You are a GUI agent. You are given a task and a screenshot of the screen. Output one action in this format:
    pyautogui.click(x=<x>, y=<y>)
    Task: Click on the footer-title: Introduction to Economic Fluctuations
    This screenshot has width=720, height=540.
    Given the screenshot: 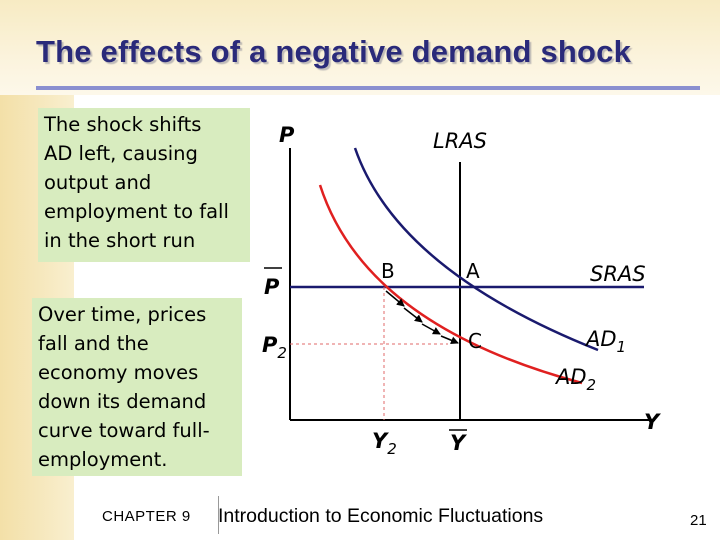 What is the action you would take?
    pyautogui.click(x=381, y=516)
    